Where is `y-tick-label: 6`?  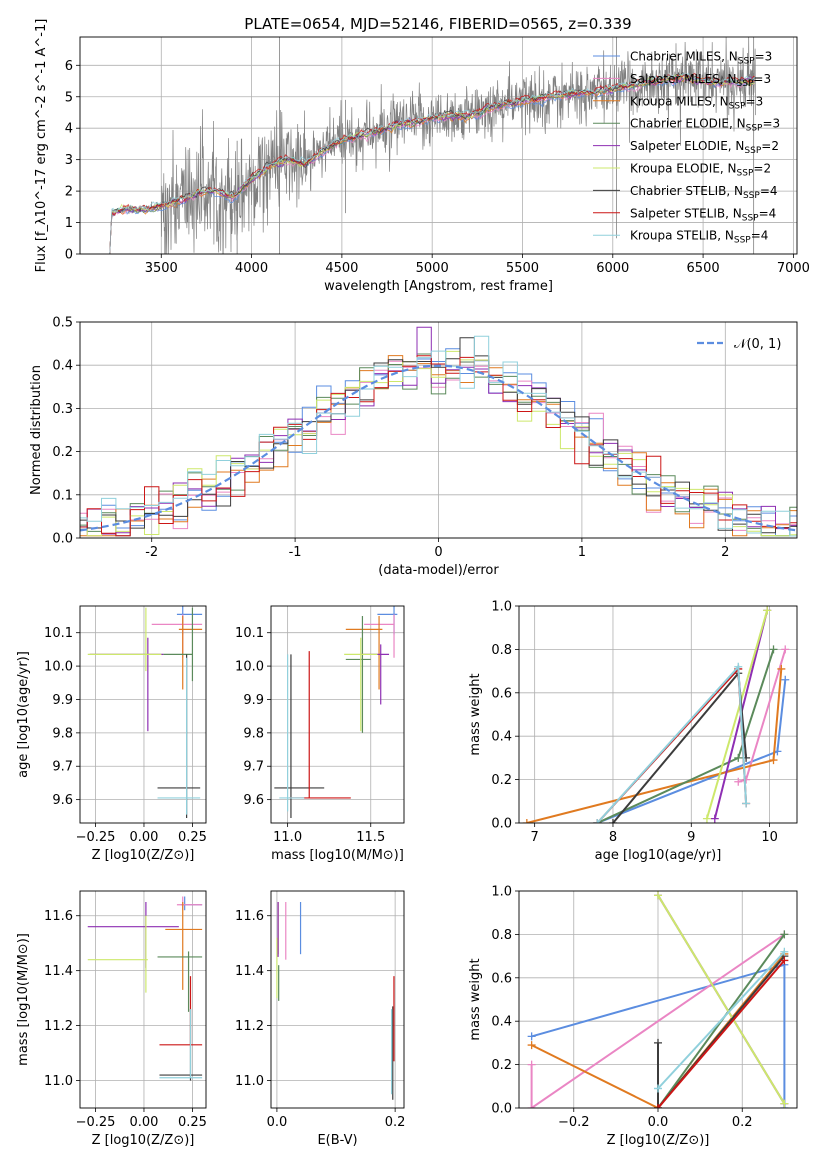
y-tick-label: 6 is located at coordinates (69, 66).